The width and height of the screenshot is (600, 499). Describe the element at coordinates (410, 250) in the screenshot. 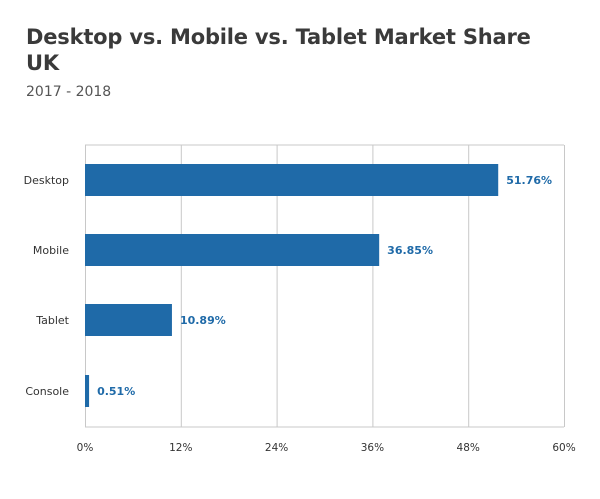

I see `value-label: 36.85%` at that location.